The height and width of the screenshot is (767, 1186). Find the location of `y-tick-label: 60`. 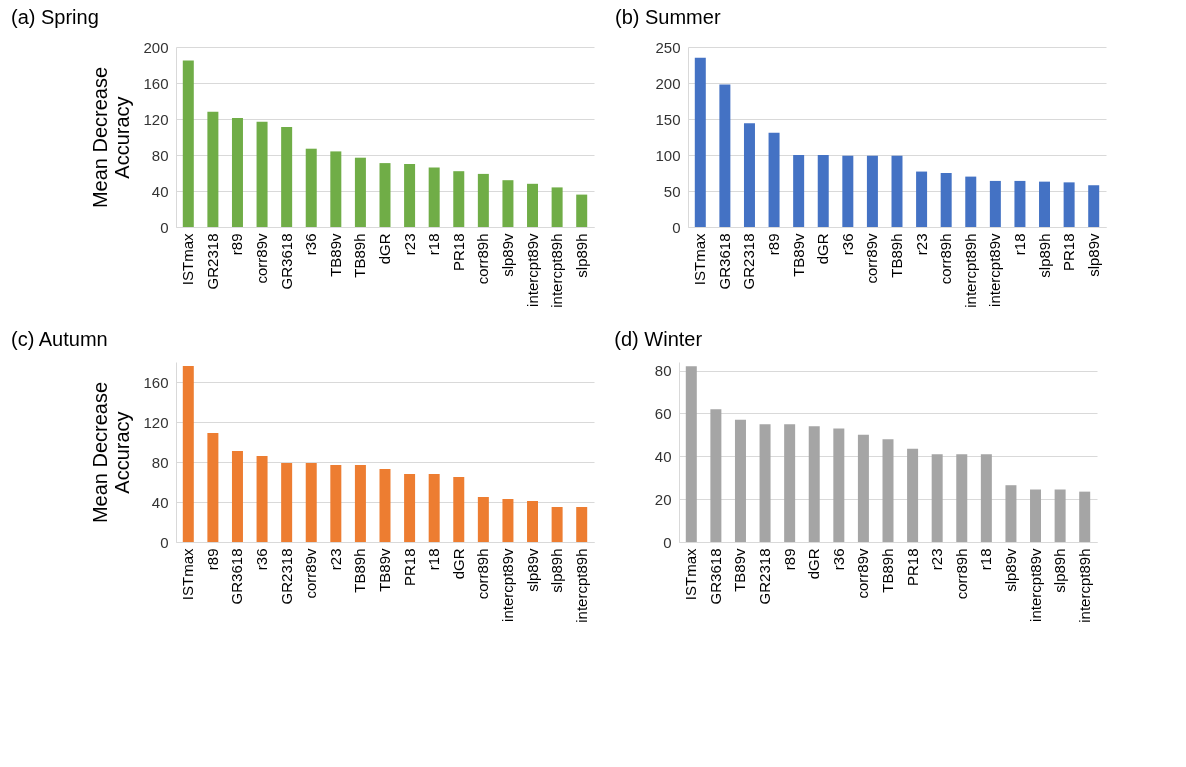

y-tick-label: 60 is located at coordinates (663, 413).